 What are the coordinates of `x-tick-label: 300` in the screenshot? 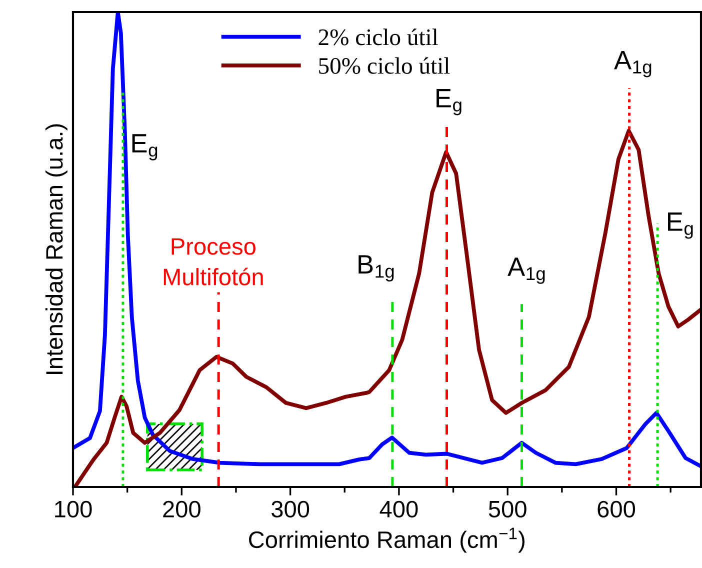 It's located at (291, 509).